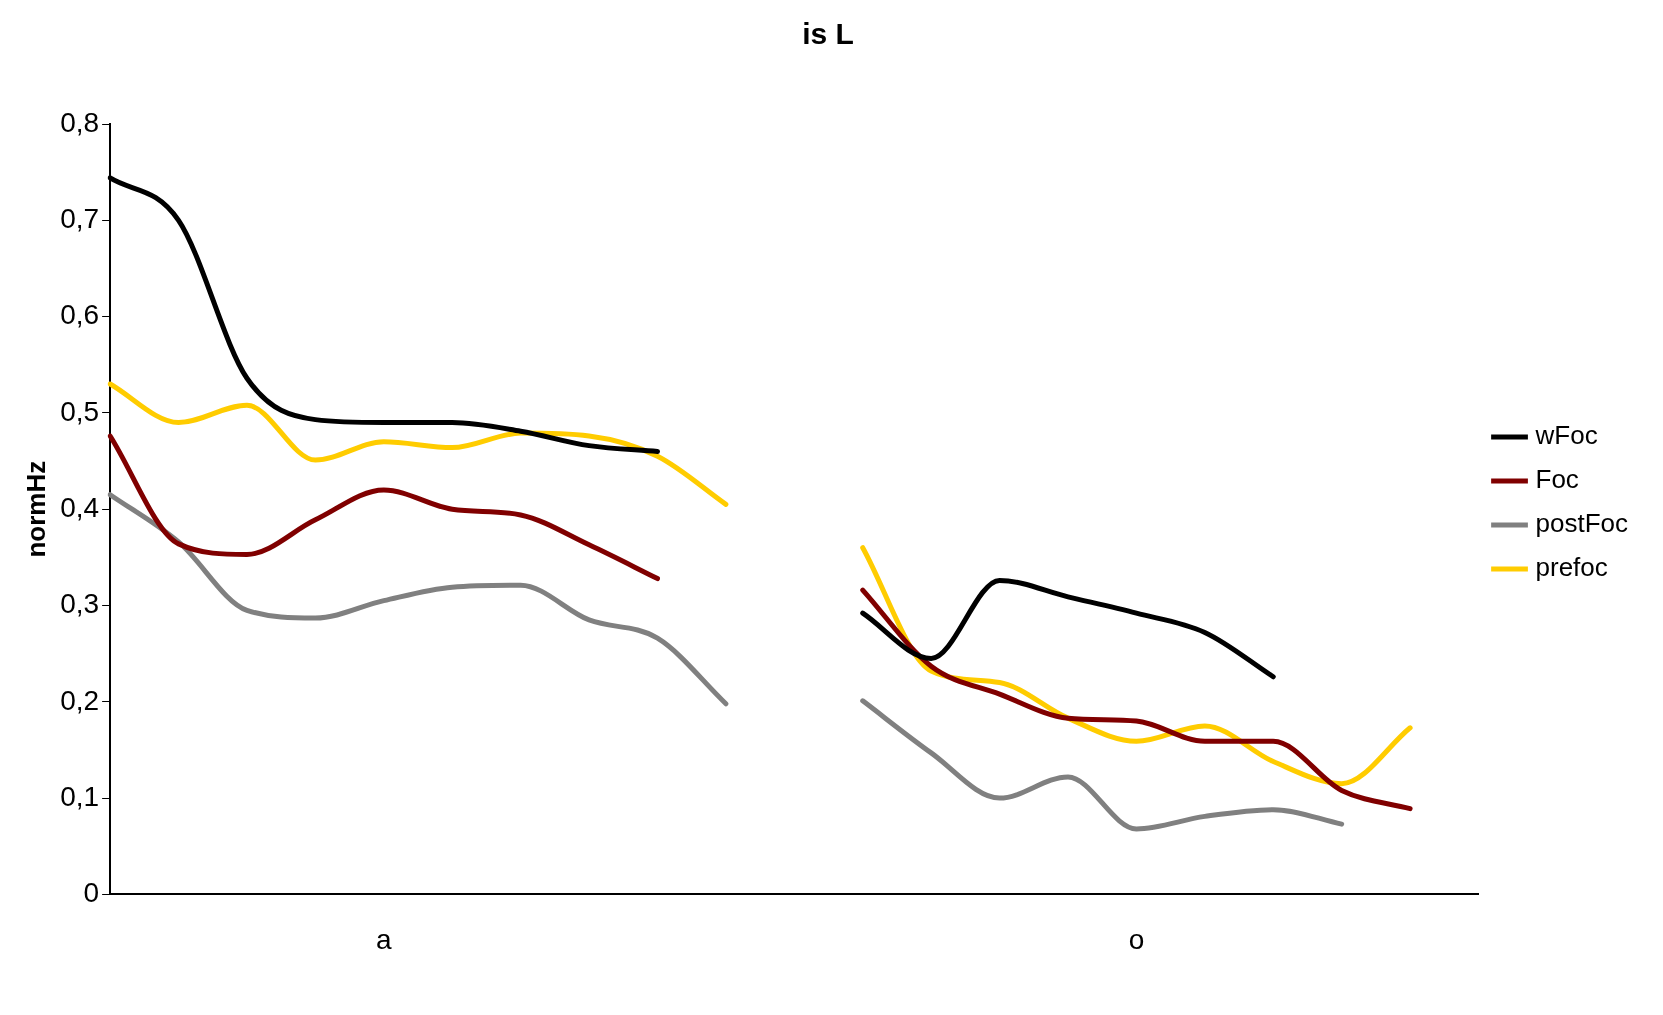  Describe the element at coordinates (1557, 479) in the screenshot. I see `legend-label: Foc` at that location.